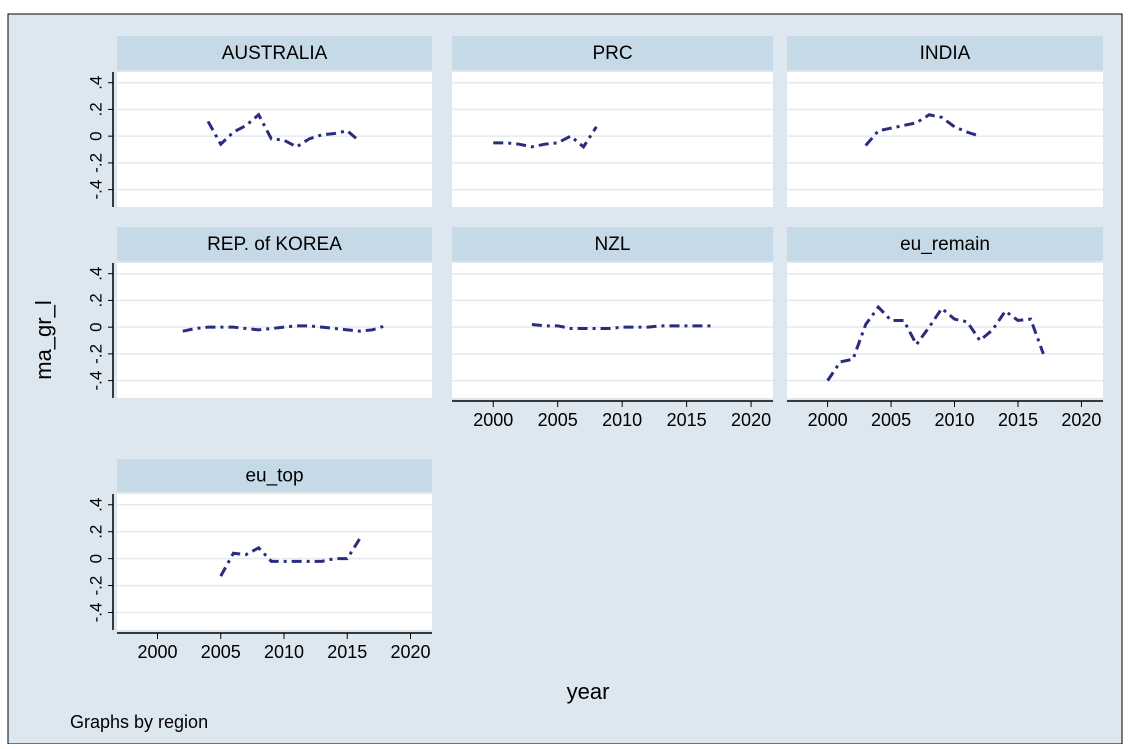  Describe the element at coordinates (588, 691) in the screenshot. I see `x-axis-label: year` at that location.